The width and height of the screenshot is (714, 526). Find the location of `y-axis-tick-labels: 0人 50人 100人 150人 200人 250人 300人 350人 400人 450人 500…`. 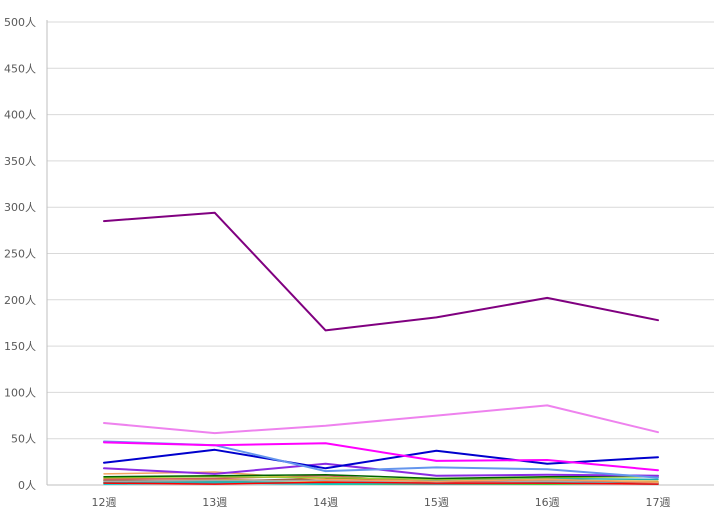

y-axis-tick-labels: 0人 50人 100人 150人 200人 250人 300人 350人 400人 450人 500… is located at coordinates (20, 254).